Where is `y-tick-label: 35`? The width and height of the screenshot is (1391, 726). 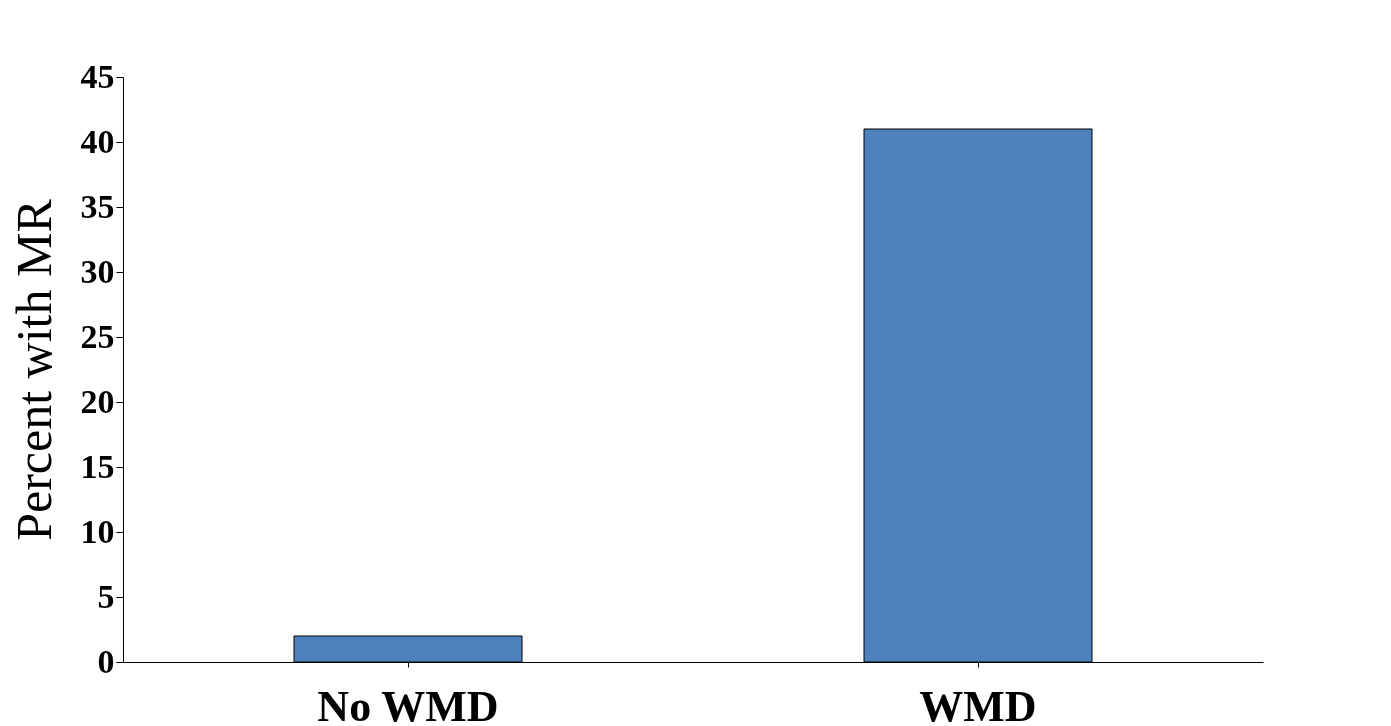 y-tick-label: 35 is located at coordinates (97, 206).